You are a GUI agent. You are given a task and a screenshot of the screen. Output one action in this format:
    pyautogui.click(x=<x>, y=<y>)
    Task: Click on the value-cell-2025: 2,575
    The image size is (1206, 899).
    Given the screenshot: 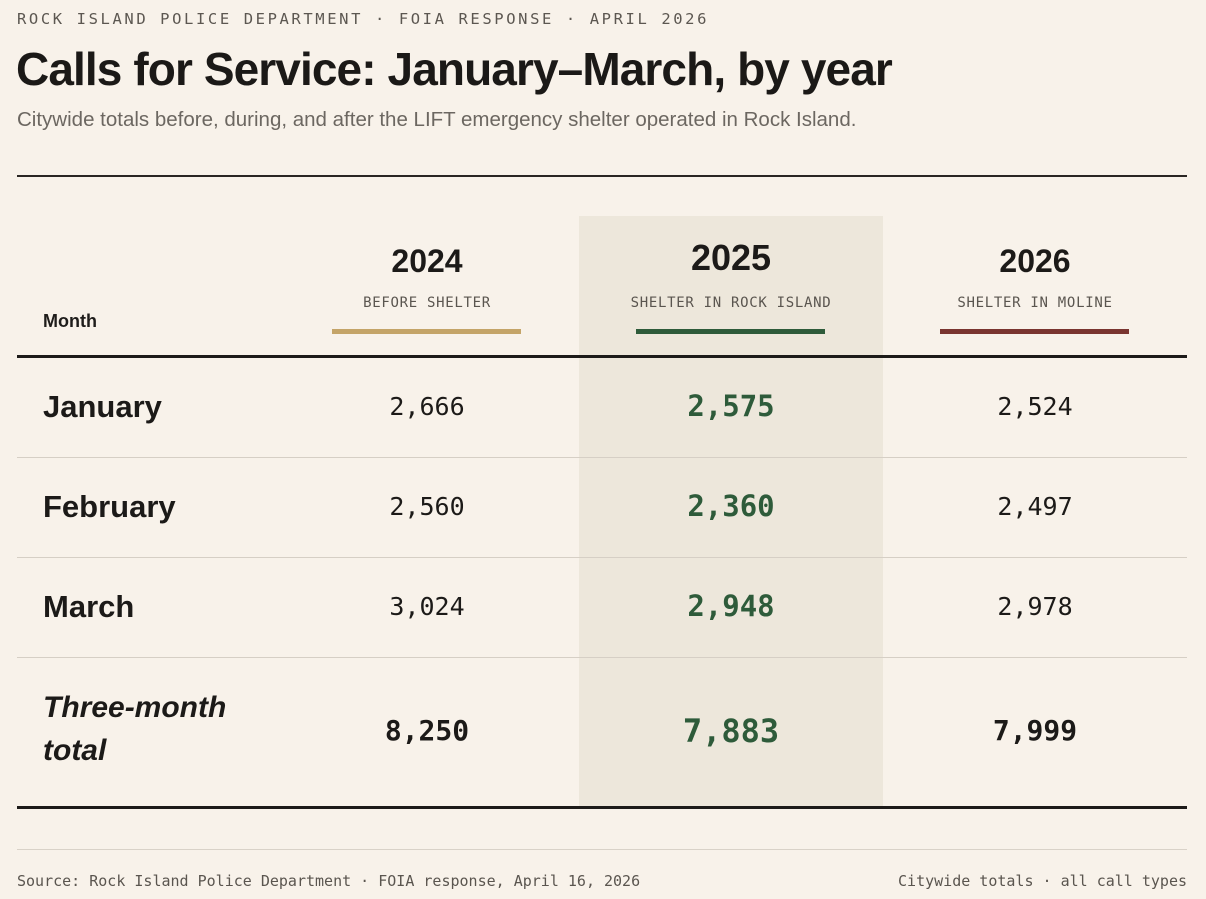 What is the action you would take?
    pyautogui.click(x=731, y=406)
    